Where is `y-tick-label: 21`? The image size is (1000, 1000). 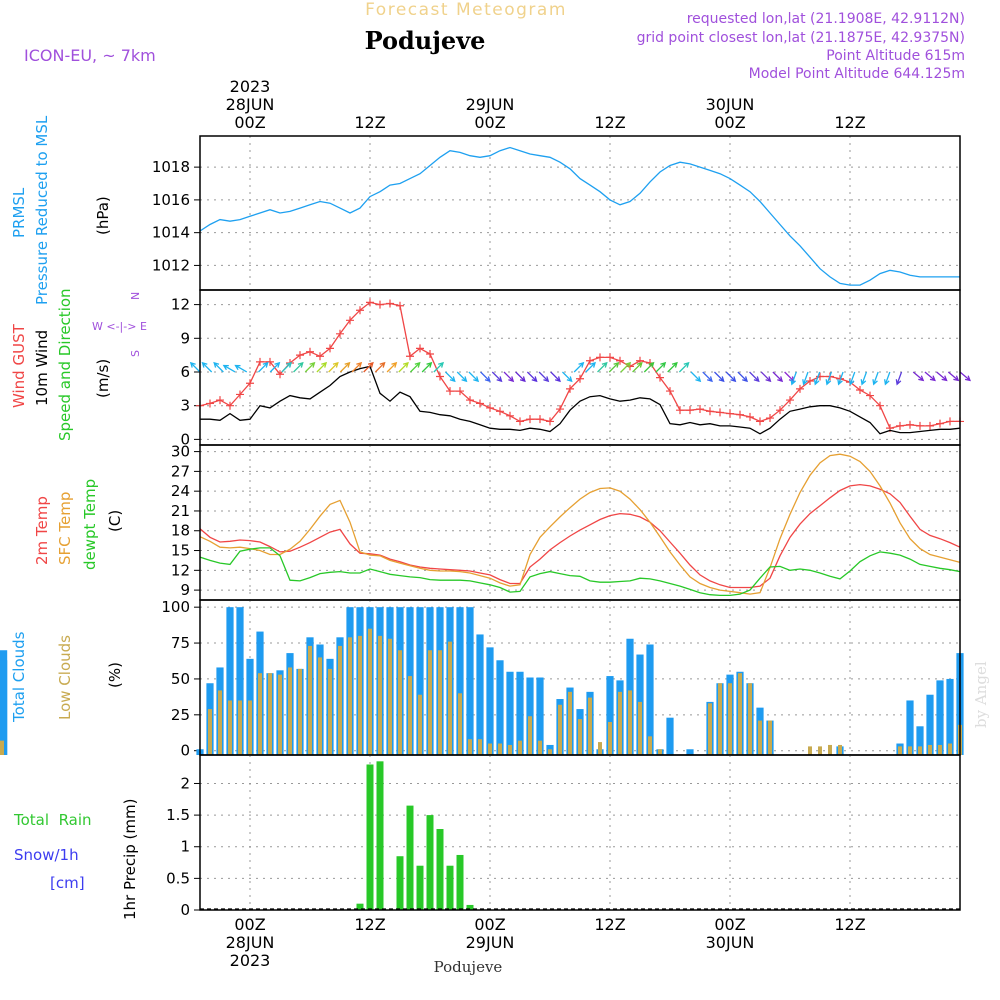
y-tick-label: 21 is located at coordinates (180, 511).